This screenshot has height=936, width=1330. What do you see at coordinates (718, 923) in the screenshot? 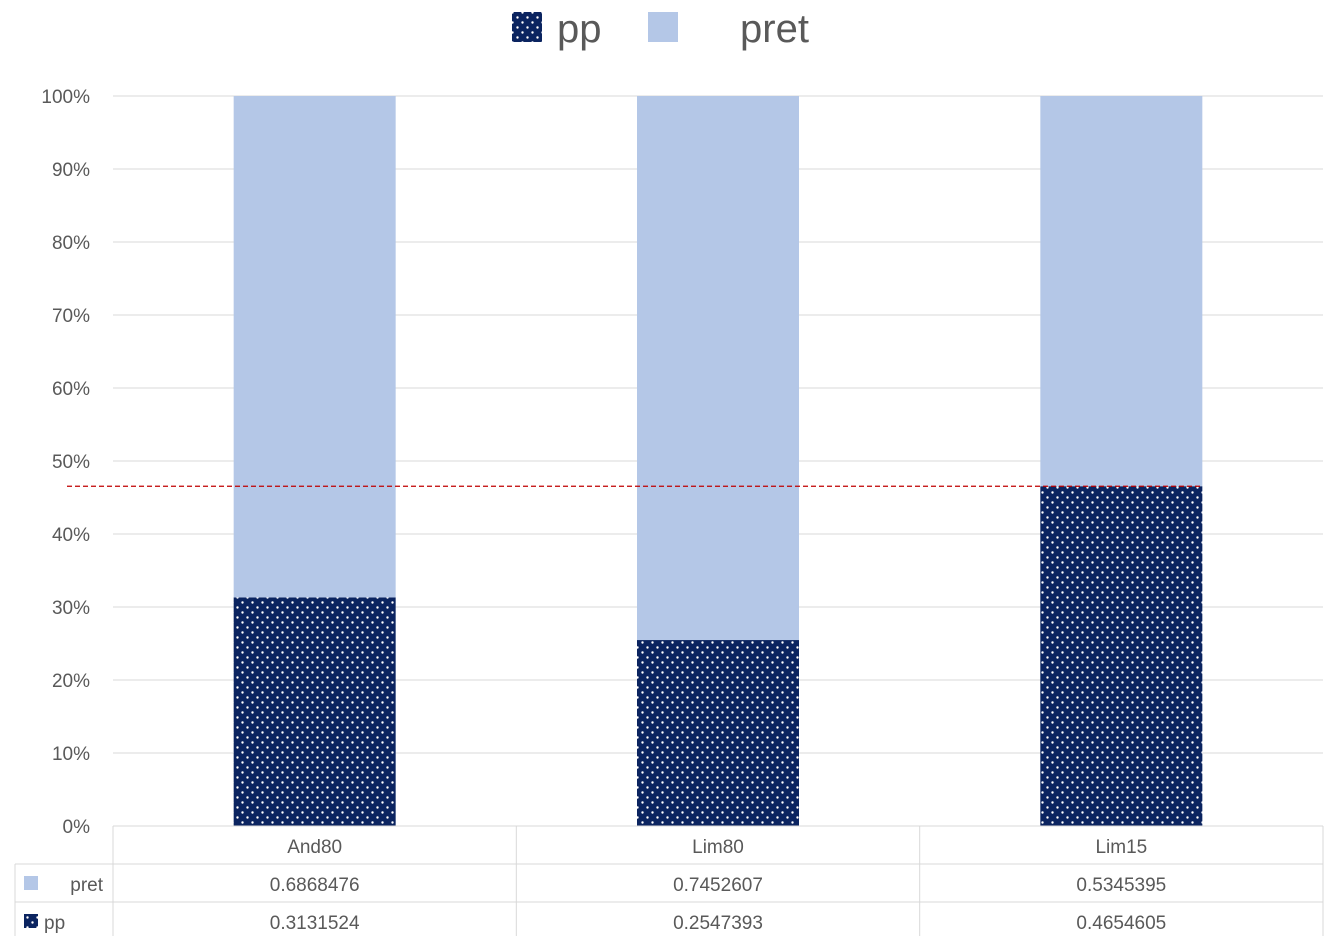
I see `table-cell-value: 0.2547393` at bounding box center [718, 923].